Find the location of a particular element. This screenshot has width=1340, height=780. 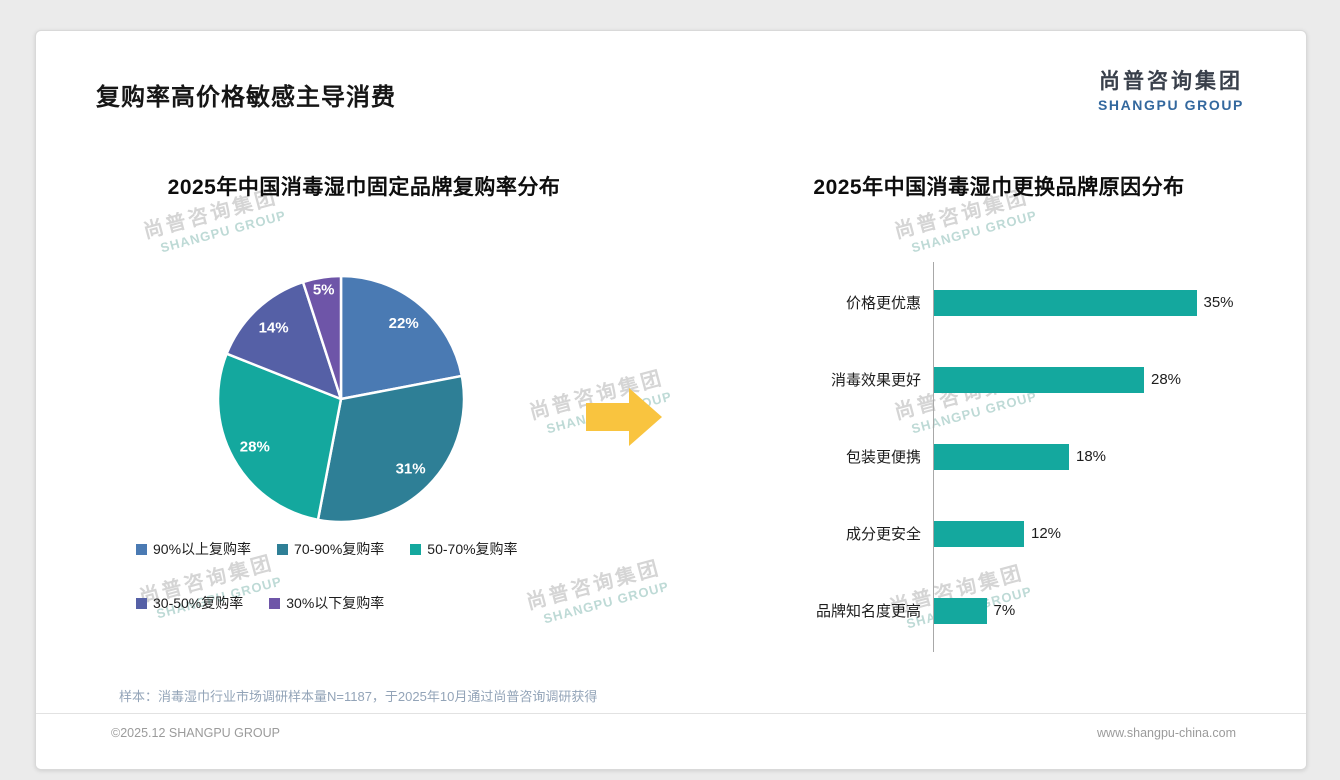

bar-value-label: 28% is located at coordinates (1166, 379).